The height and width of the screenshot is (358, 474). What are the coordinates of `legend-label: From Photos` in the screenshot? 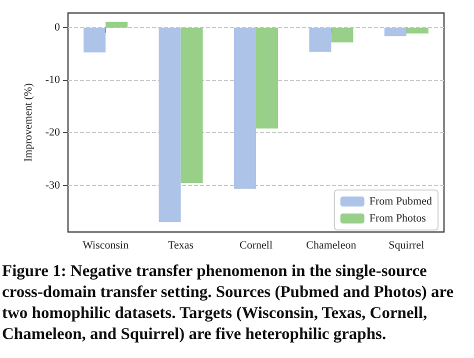 It's located at (397, 218).